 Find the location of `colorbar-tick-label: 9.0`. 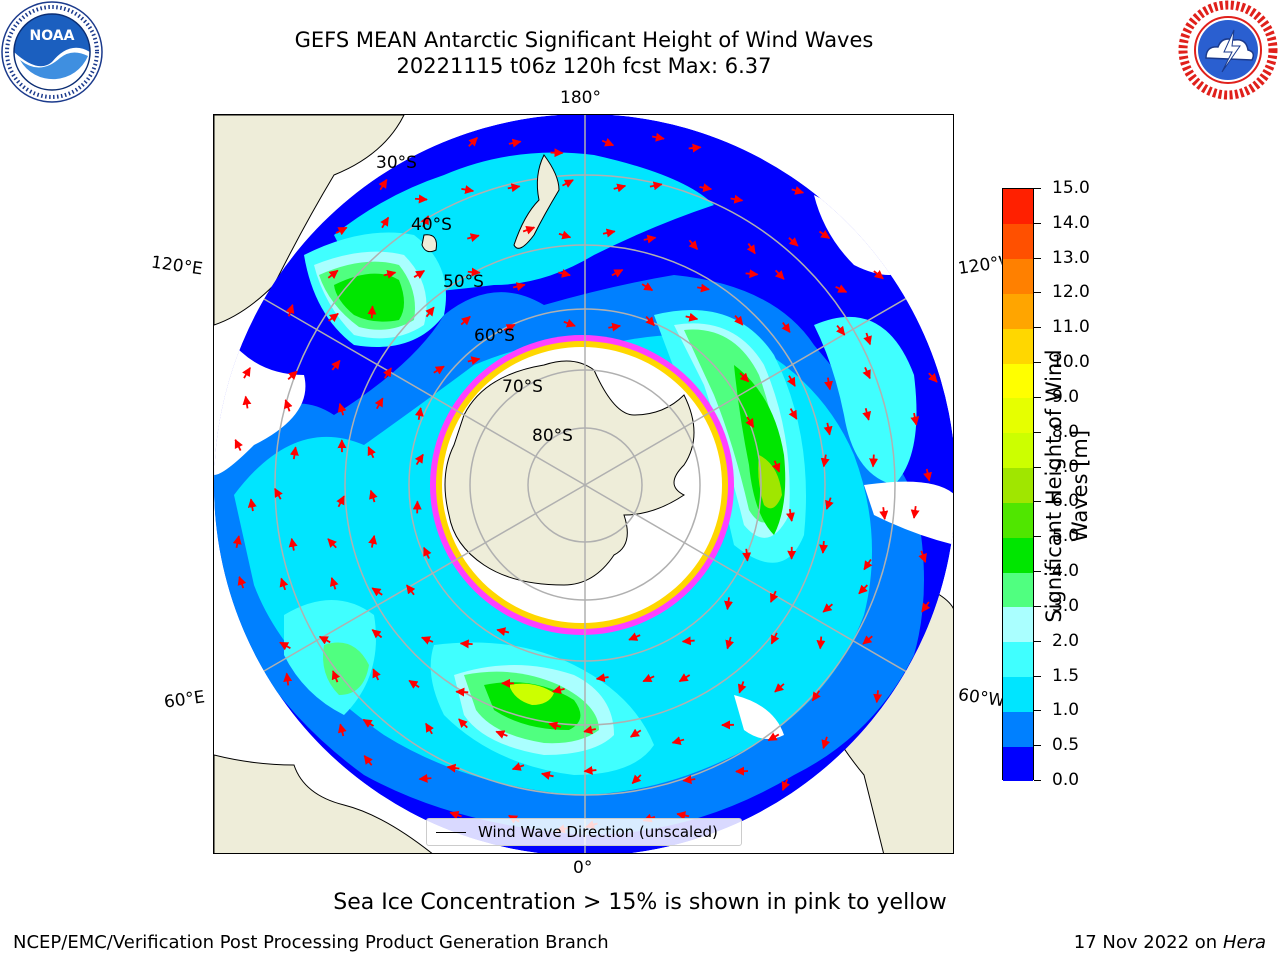

colorbar-tick-label: 9.0 is located at coordinates (1066, 396).